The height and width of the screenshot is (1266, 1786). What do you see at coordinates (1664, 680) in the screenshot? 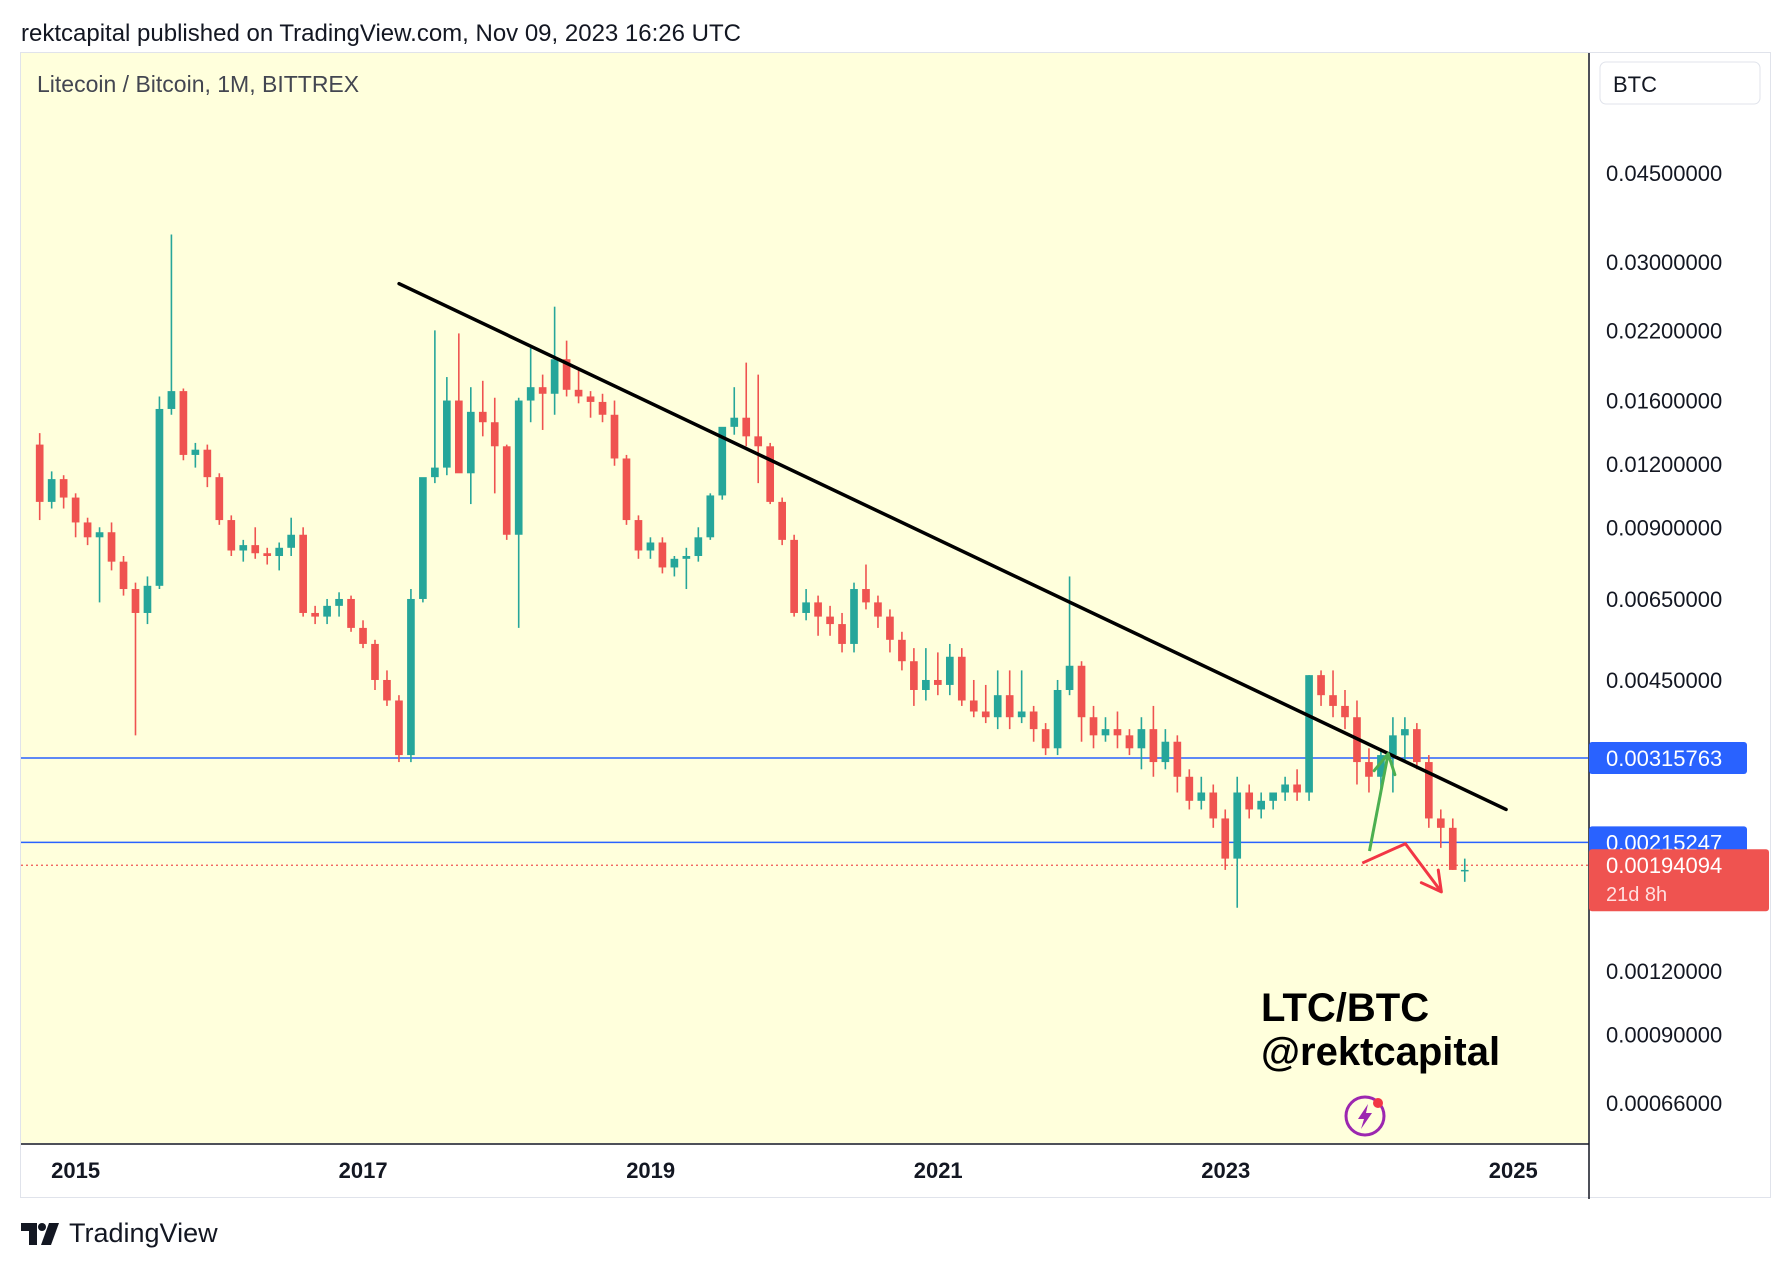
I see `price-tick-label: 0.00450000` at bounding box center [1664, 680].